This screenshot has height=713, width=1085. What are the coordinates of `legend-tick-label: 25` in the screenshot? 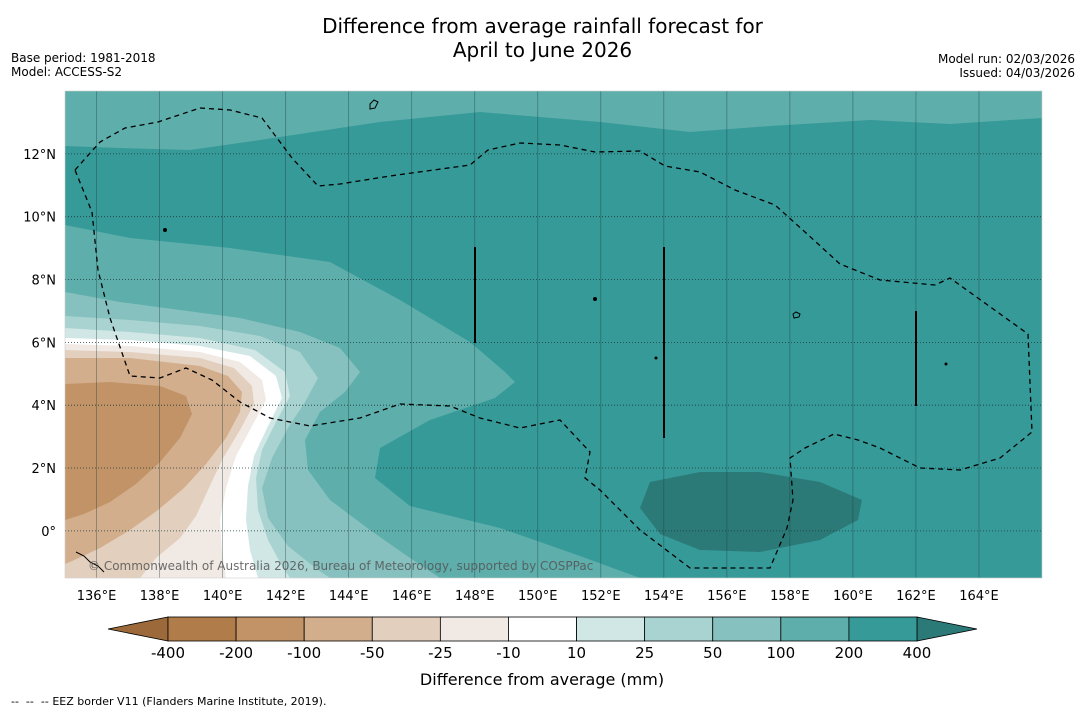 It's located at (644, 653).